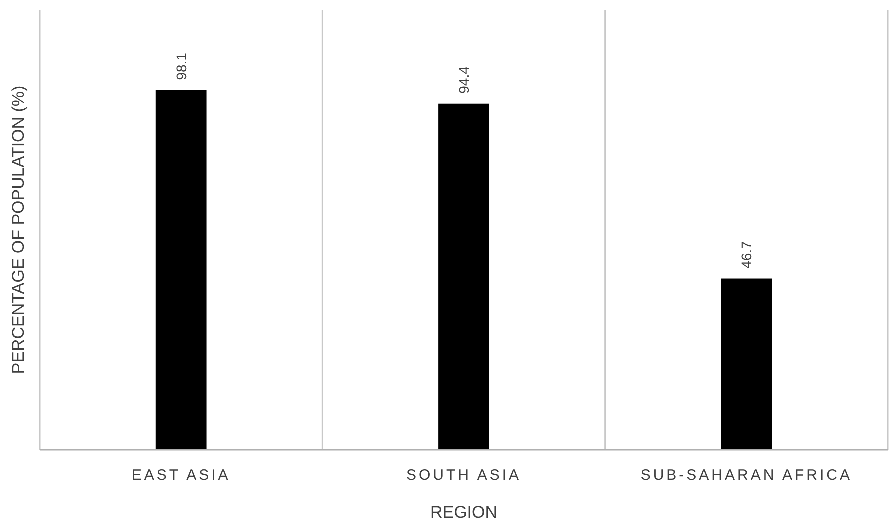 This screenshot has height=524, width=892. What do you see at coordinates (464, 512) in the screenshot?
I see `x-axis-title: REGION` at bounding box center [464, 512].